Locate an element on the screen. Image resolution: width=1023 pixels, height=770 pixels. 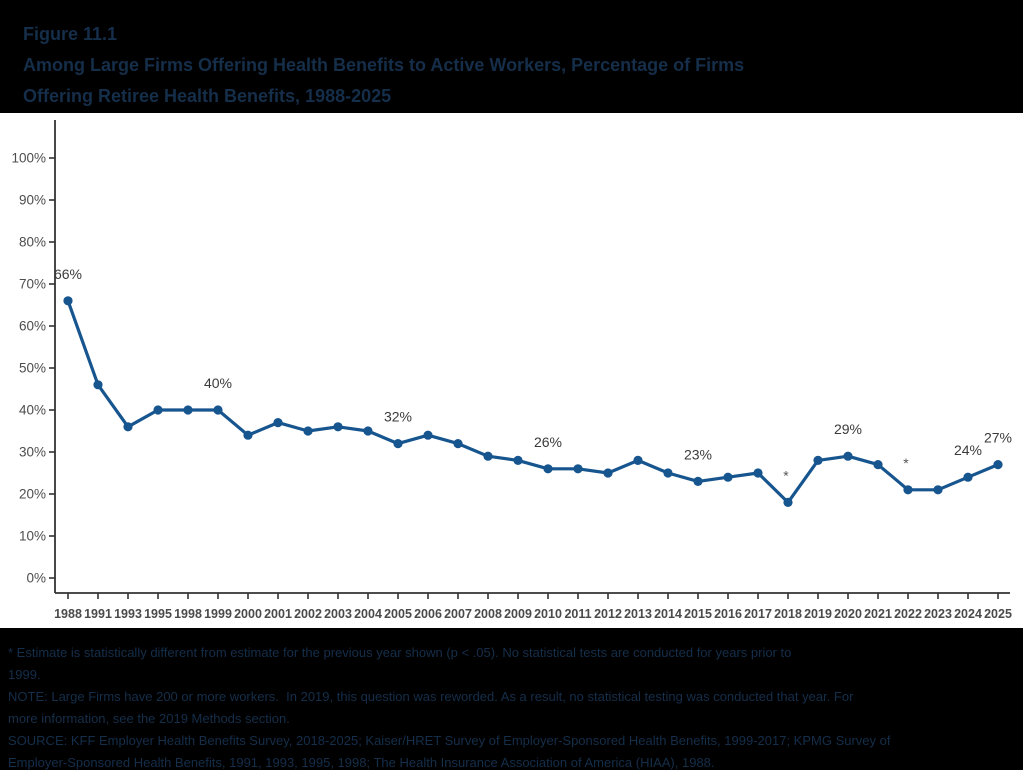
x-tick-label: 1999 is located at coordinates (218, 614).